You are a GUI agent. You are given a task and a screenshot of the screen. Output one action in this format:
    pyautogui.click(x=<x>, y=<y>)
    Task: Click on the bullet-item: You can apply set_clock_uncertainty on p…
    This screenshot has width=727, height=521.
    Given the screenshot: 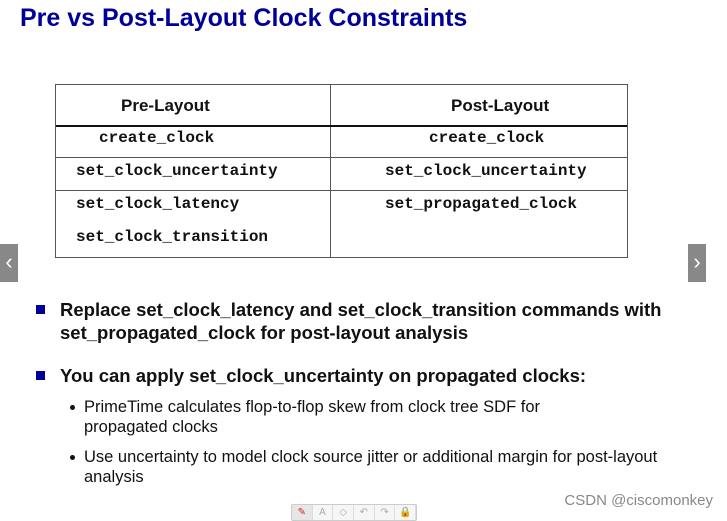 What is the action you would take?
    pyautogui.click(x=361, y=375)
    